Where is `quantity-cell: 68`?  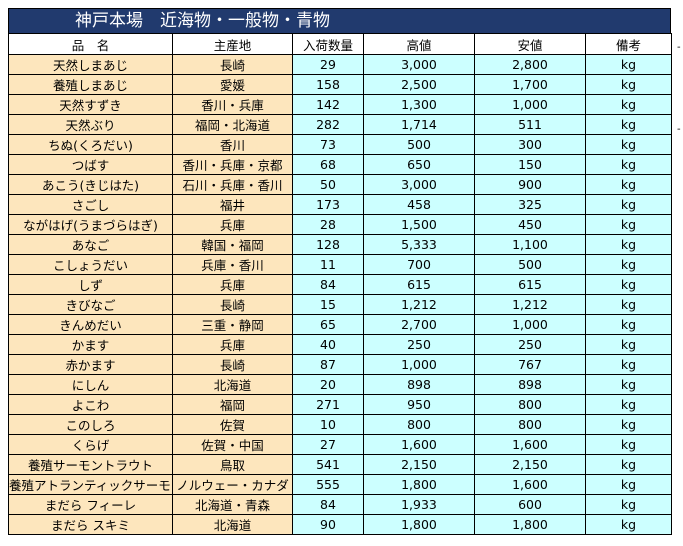
quantity-cell: 68 is located at coordinates (328, 164).